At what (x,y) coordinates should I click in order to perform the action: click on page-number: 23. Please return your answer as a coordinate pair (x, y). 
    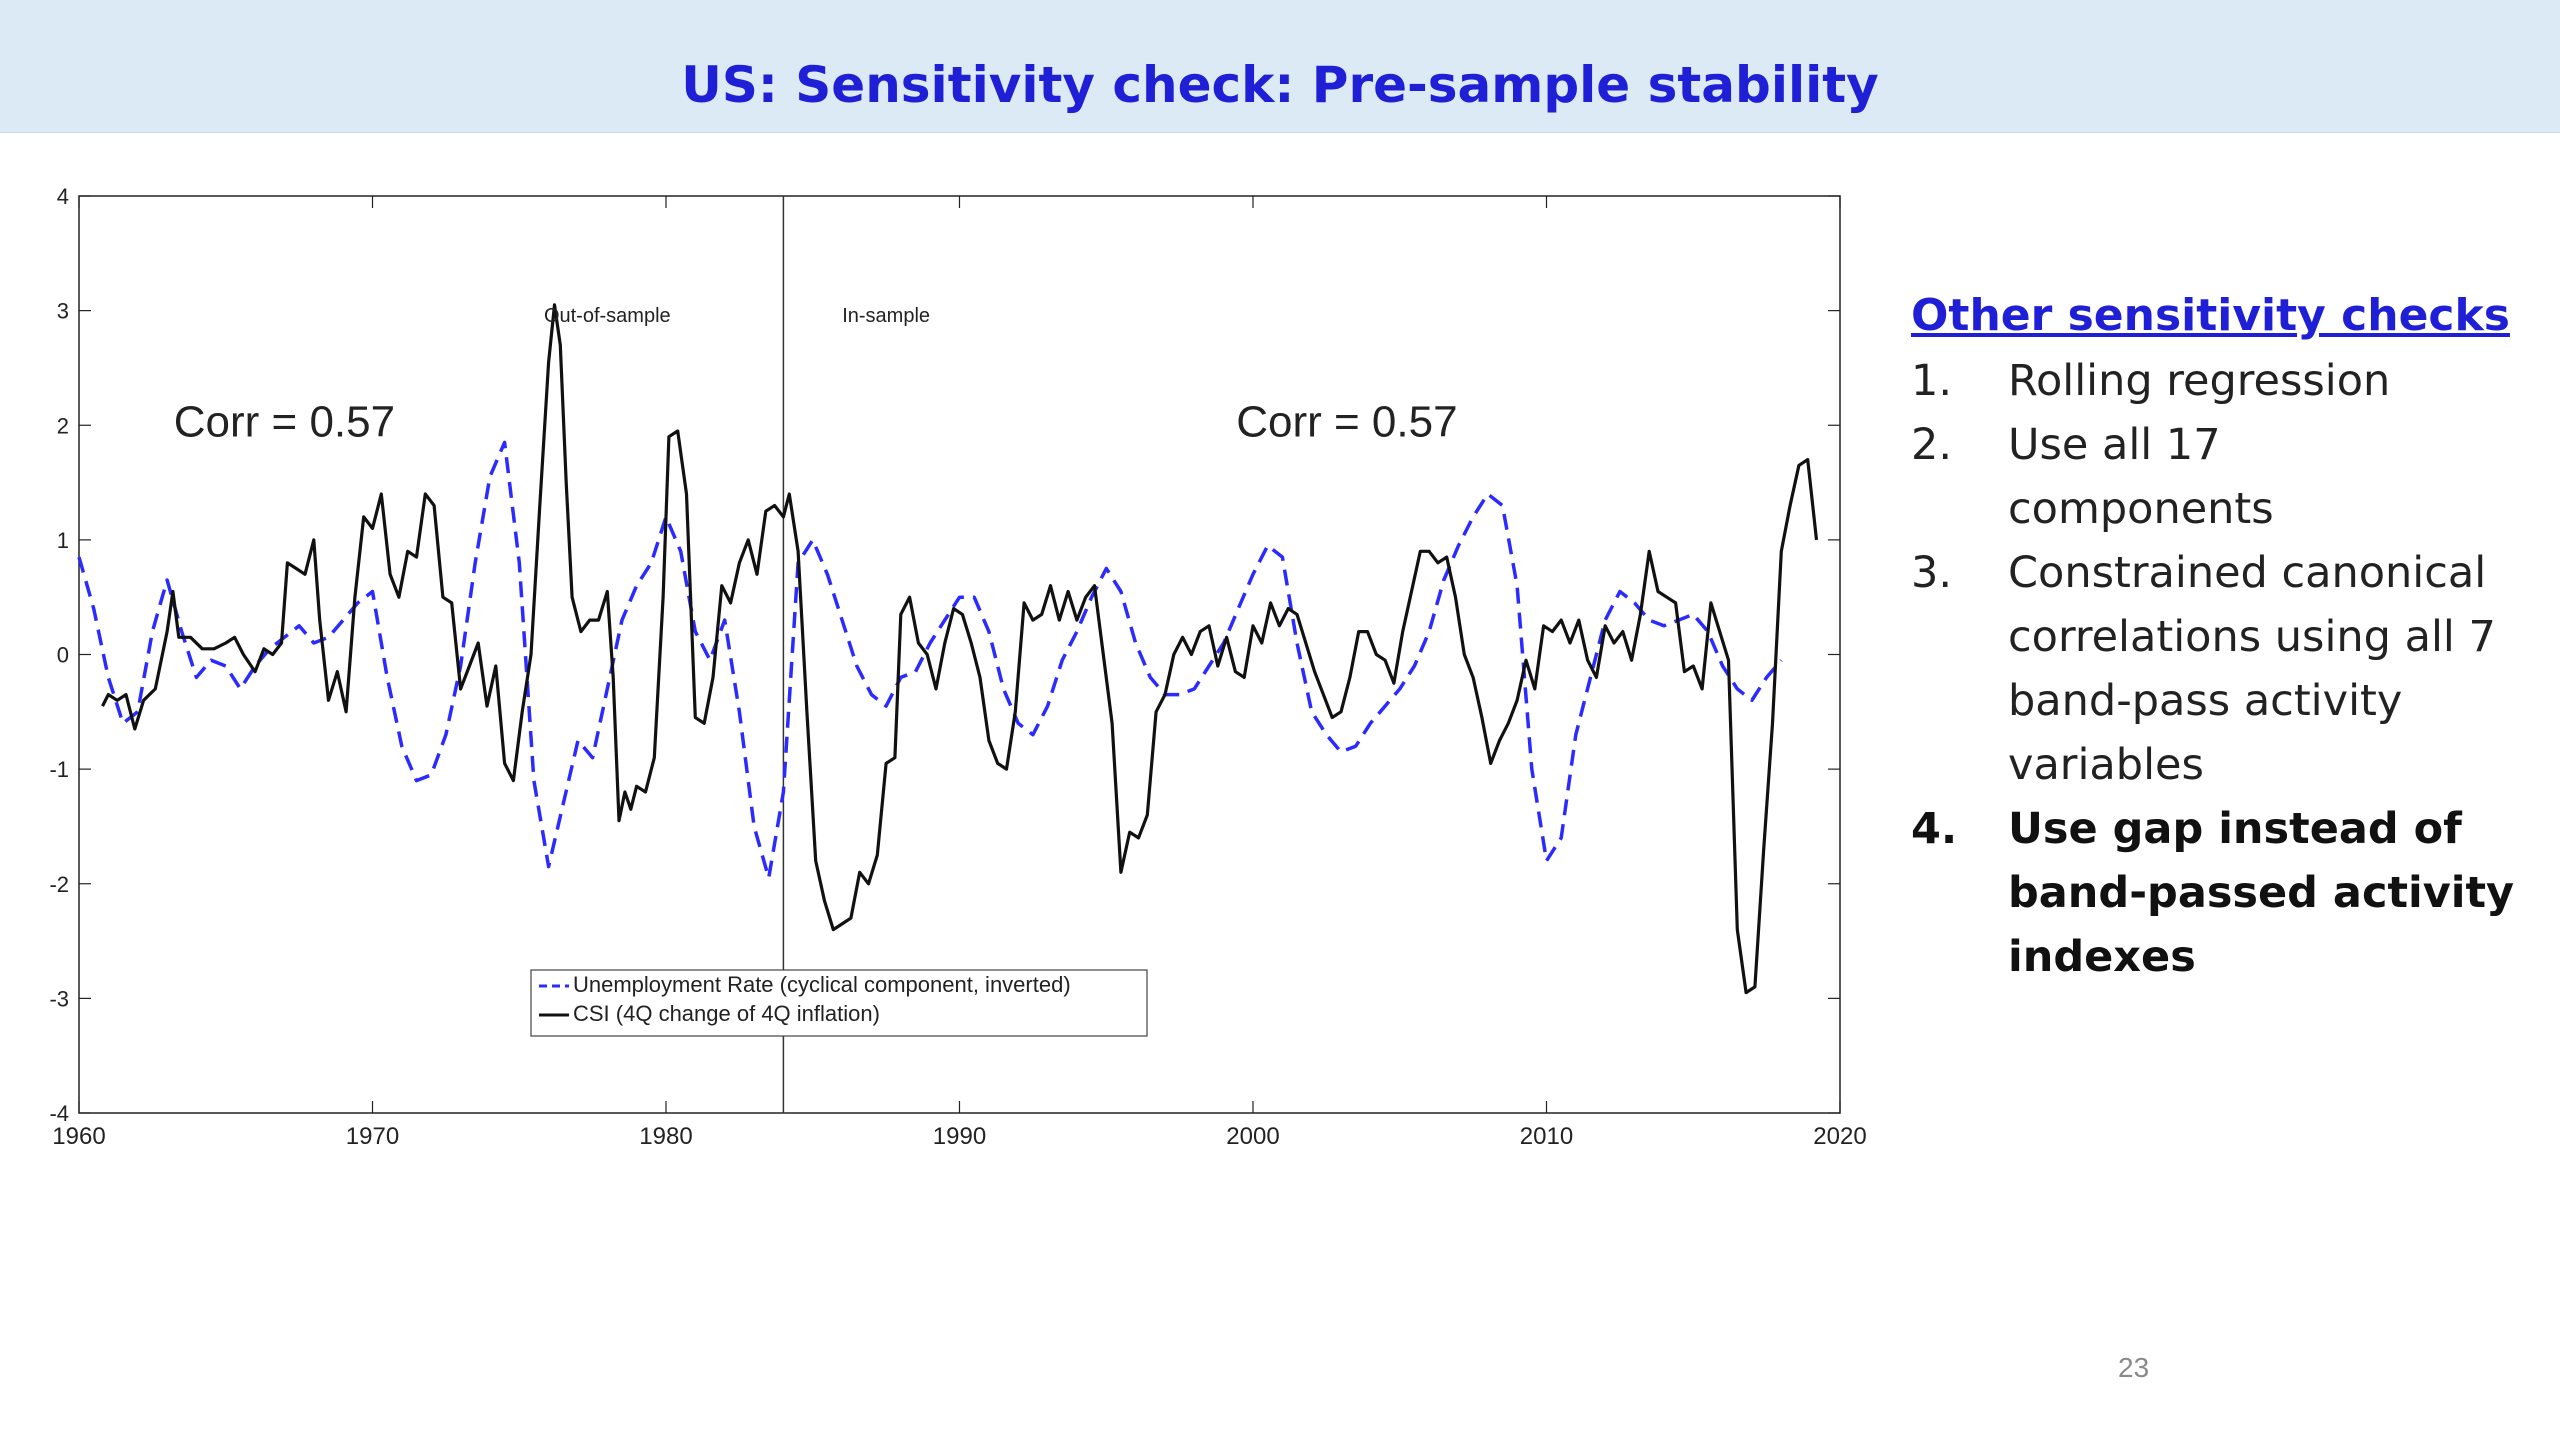
    Looking at the image, I should click on (2134, 1367).